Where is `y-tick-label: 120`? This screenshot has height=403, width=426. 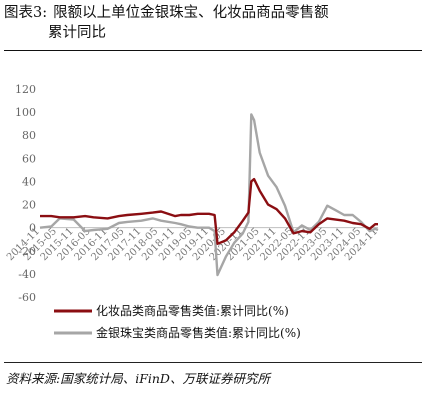 y-tick-label: 120 is located at coordinates (25, 89).